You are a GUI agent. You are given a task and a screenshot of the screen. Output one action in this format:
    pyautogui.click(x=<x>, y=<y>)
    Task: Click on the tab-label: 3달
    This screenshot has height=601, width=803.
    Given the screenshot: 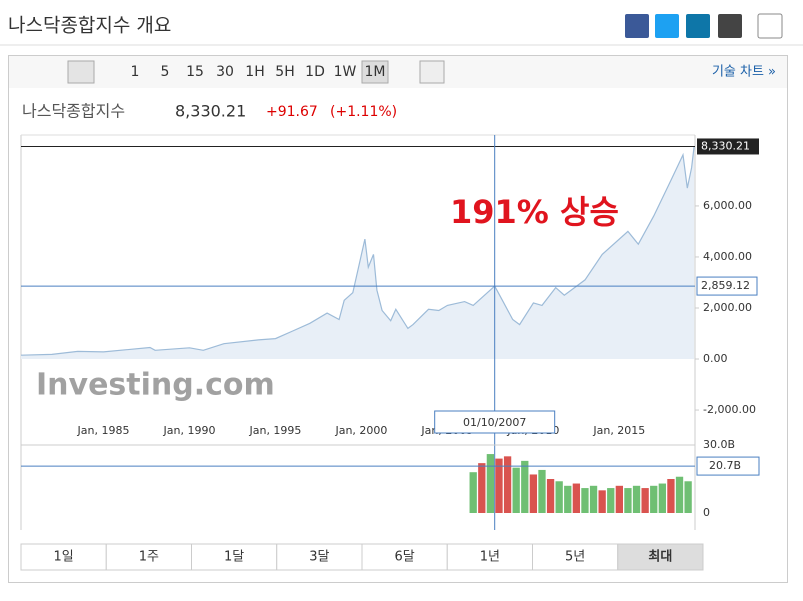 What is the action you would take?
    pyautogui.click(x=319, y=557)
    